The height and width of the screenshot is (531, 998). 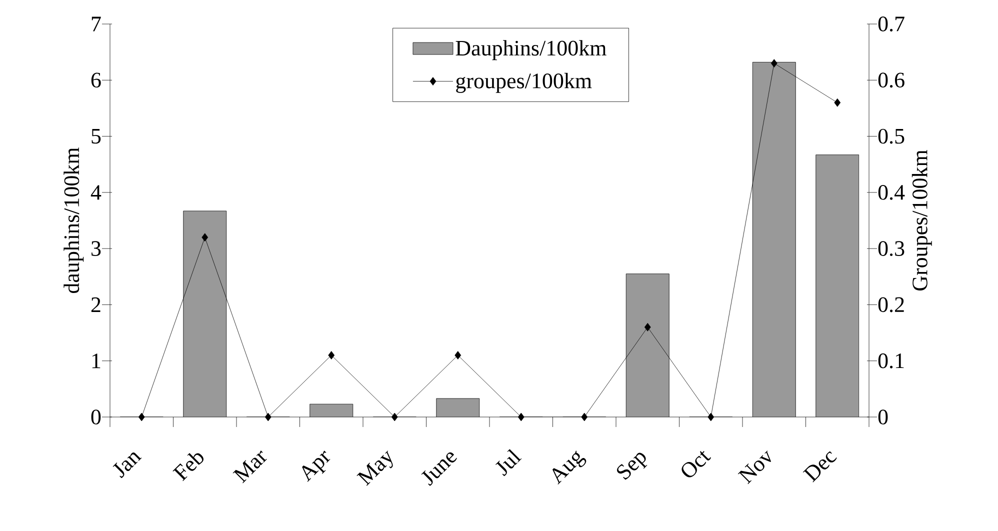 What do you see at coordinates (891, 360) in the screenshot?
I see `y2-tick-label: 0.1` at bounding box center [891, 360].